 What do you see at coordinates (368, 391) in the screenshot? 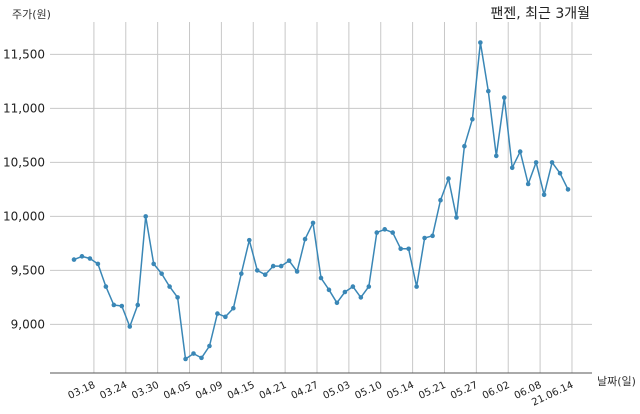
I see `x-tick-label: 05.10` at bounding box center [368, 391].